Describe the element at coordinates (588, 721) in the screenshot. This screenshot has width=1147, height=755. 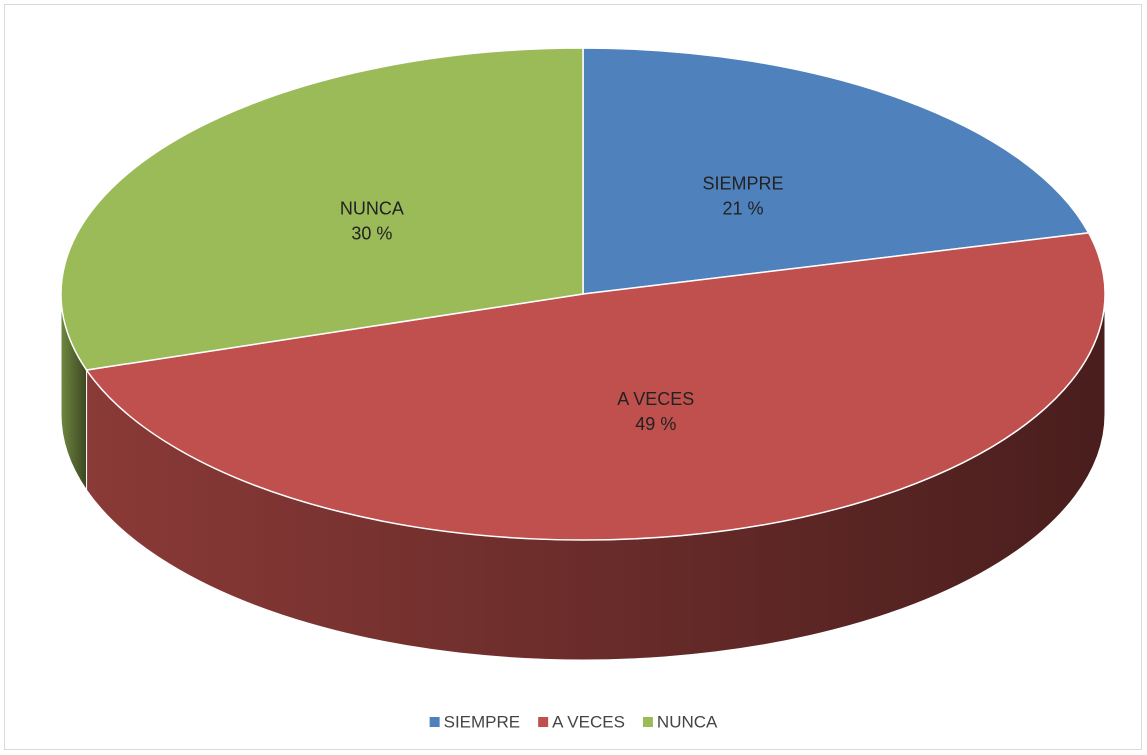
I see `legend-label: A VECES` at that location.